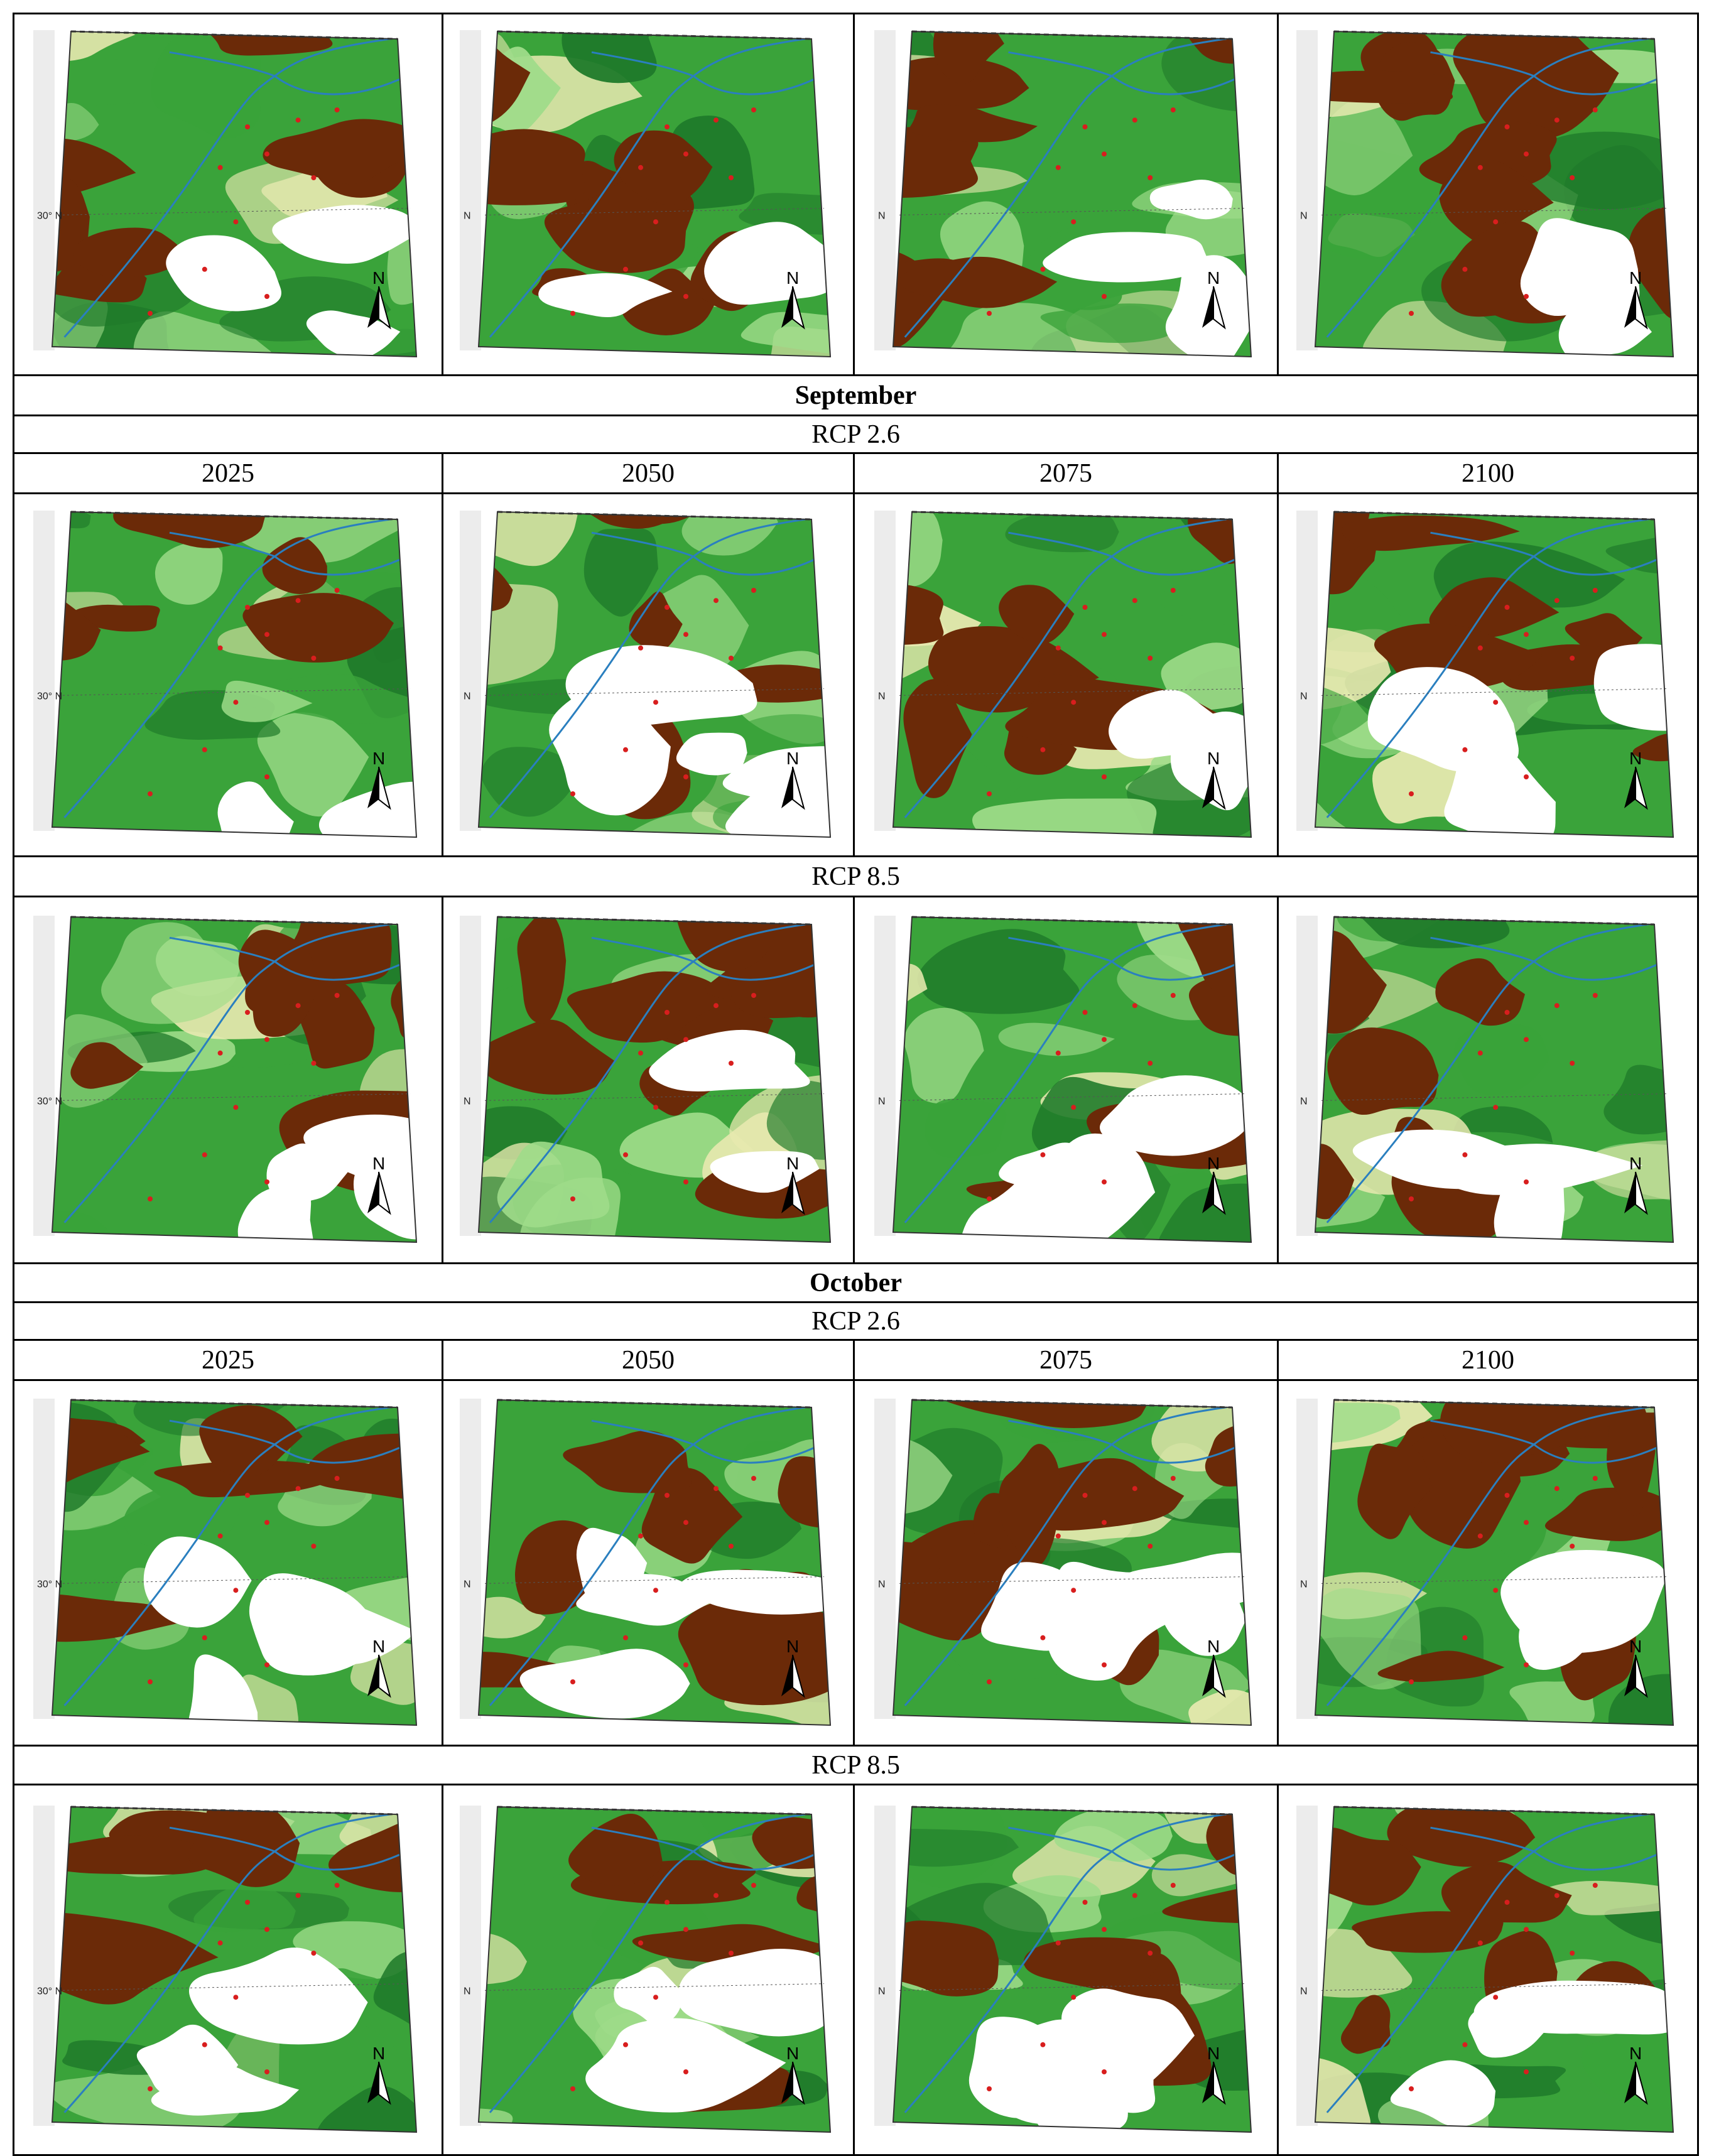 This screenshot has width=1709, height=2156. What do you see at coordinates (1066, 473) in the screenshot?
I see `year-header: 2075` at bounding box center [1066, 473].